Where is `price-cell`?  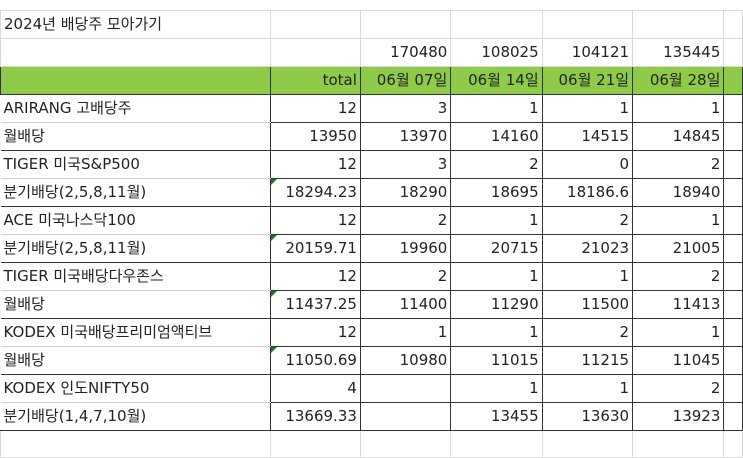 price-cell is located at coordinates (405, 416).